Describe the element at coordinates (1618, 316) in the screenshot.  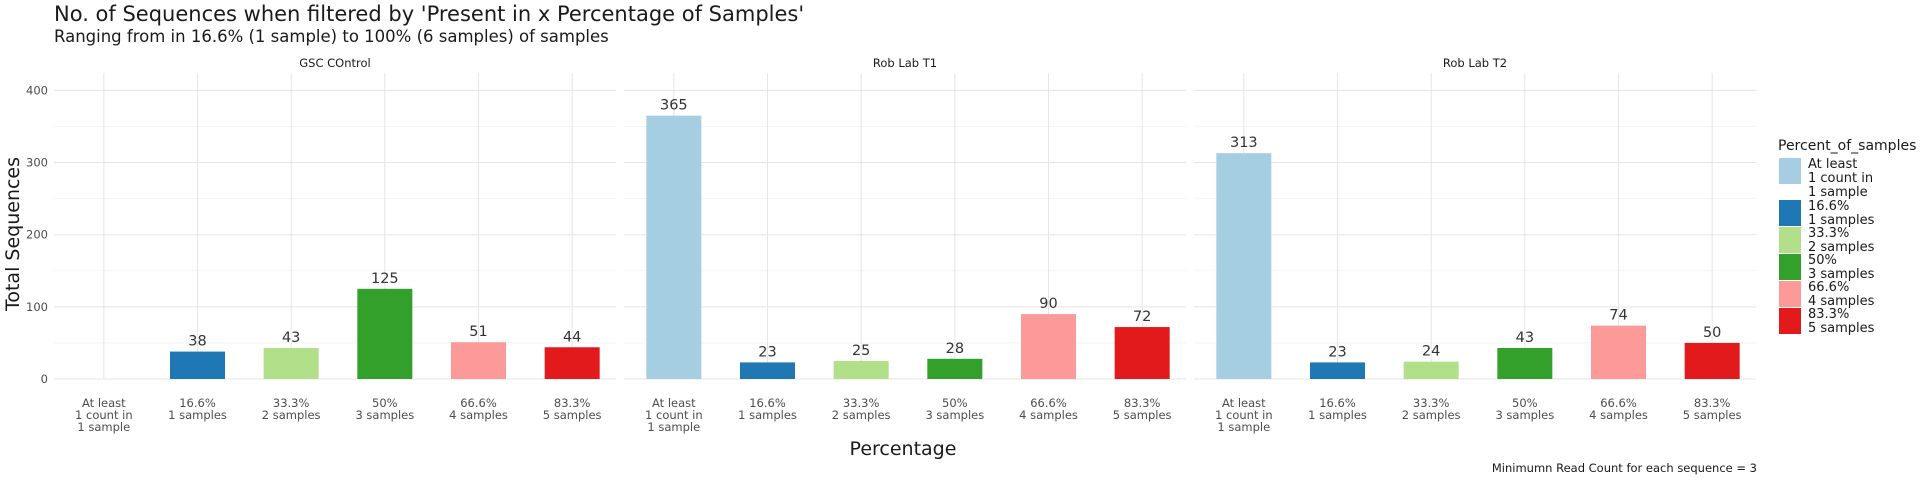
I see `data-label: 74` at that location.